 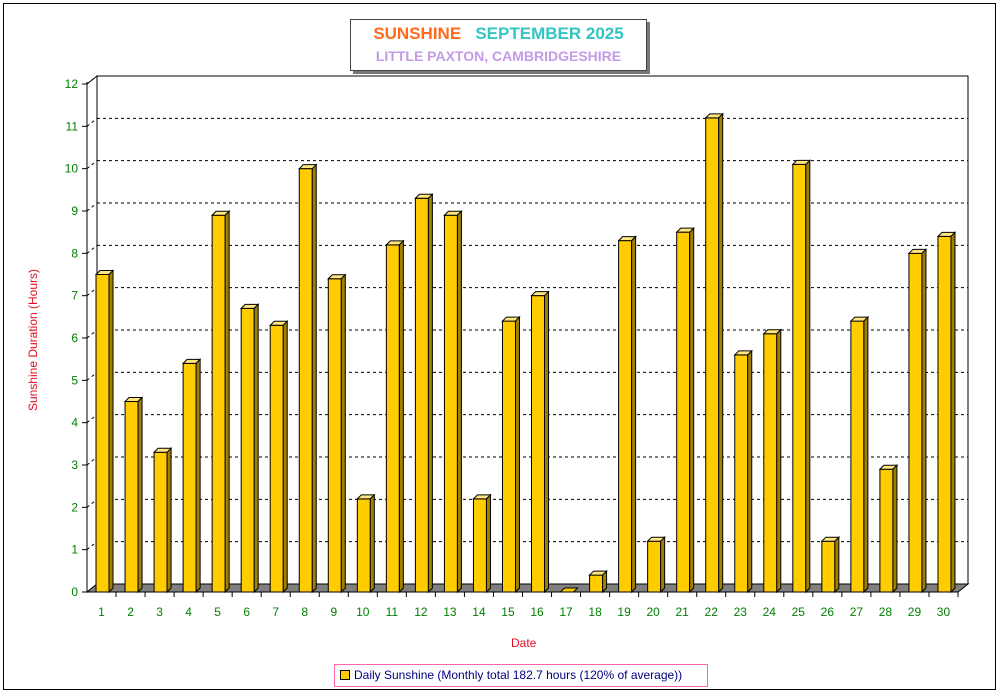 I want to click on y-tick-label: 11, so click(x=72, y=126).